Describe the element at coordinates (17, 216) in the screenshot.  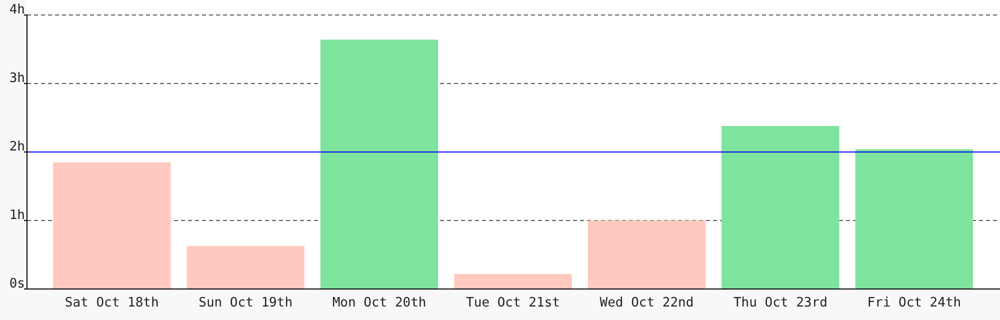
I see `y-tick-label: 1h` at that location.